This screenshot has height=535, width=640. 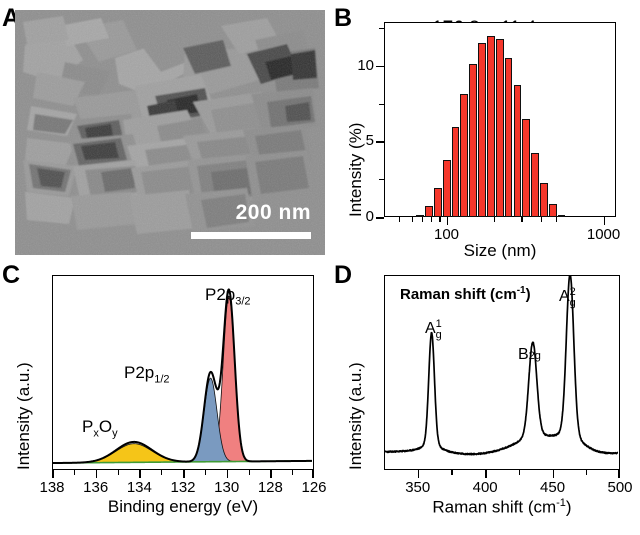 What do you see at coordinates (182, 453) in the screenshot?
I see `xps-component-pxoy` at bounding box center [182, 453].